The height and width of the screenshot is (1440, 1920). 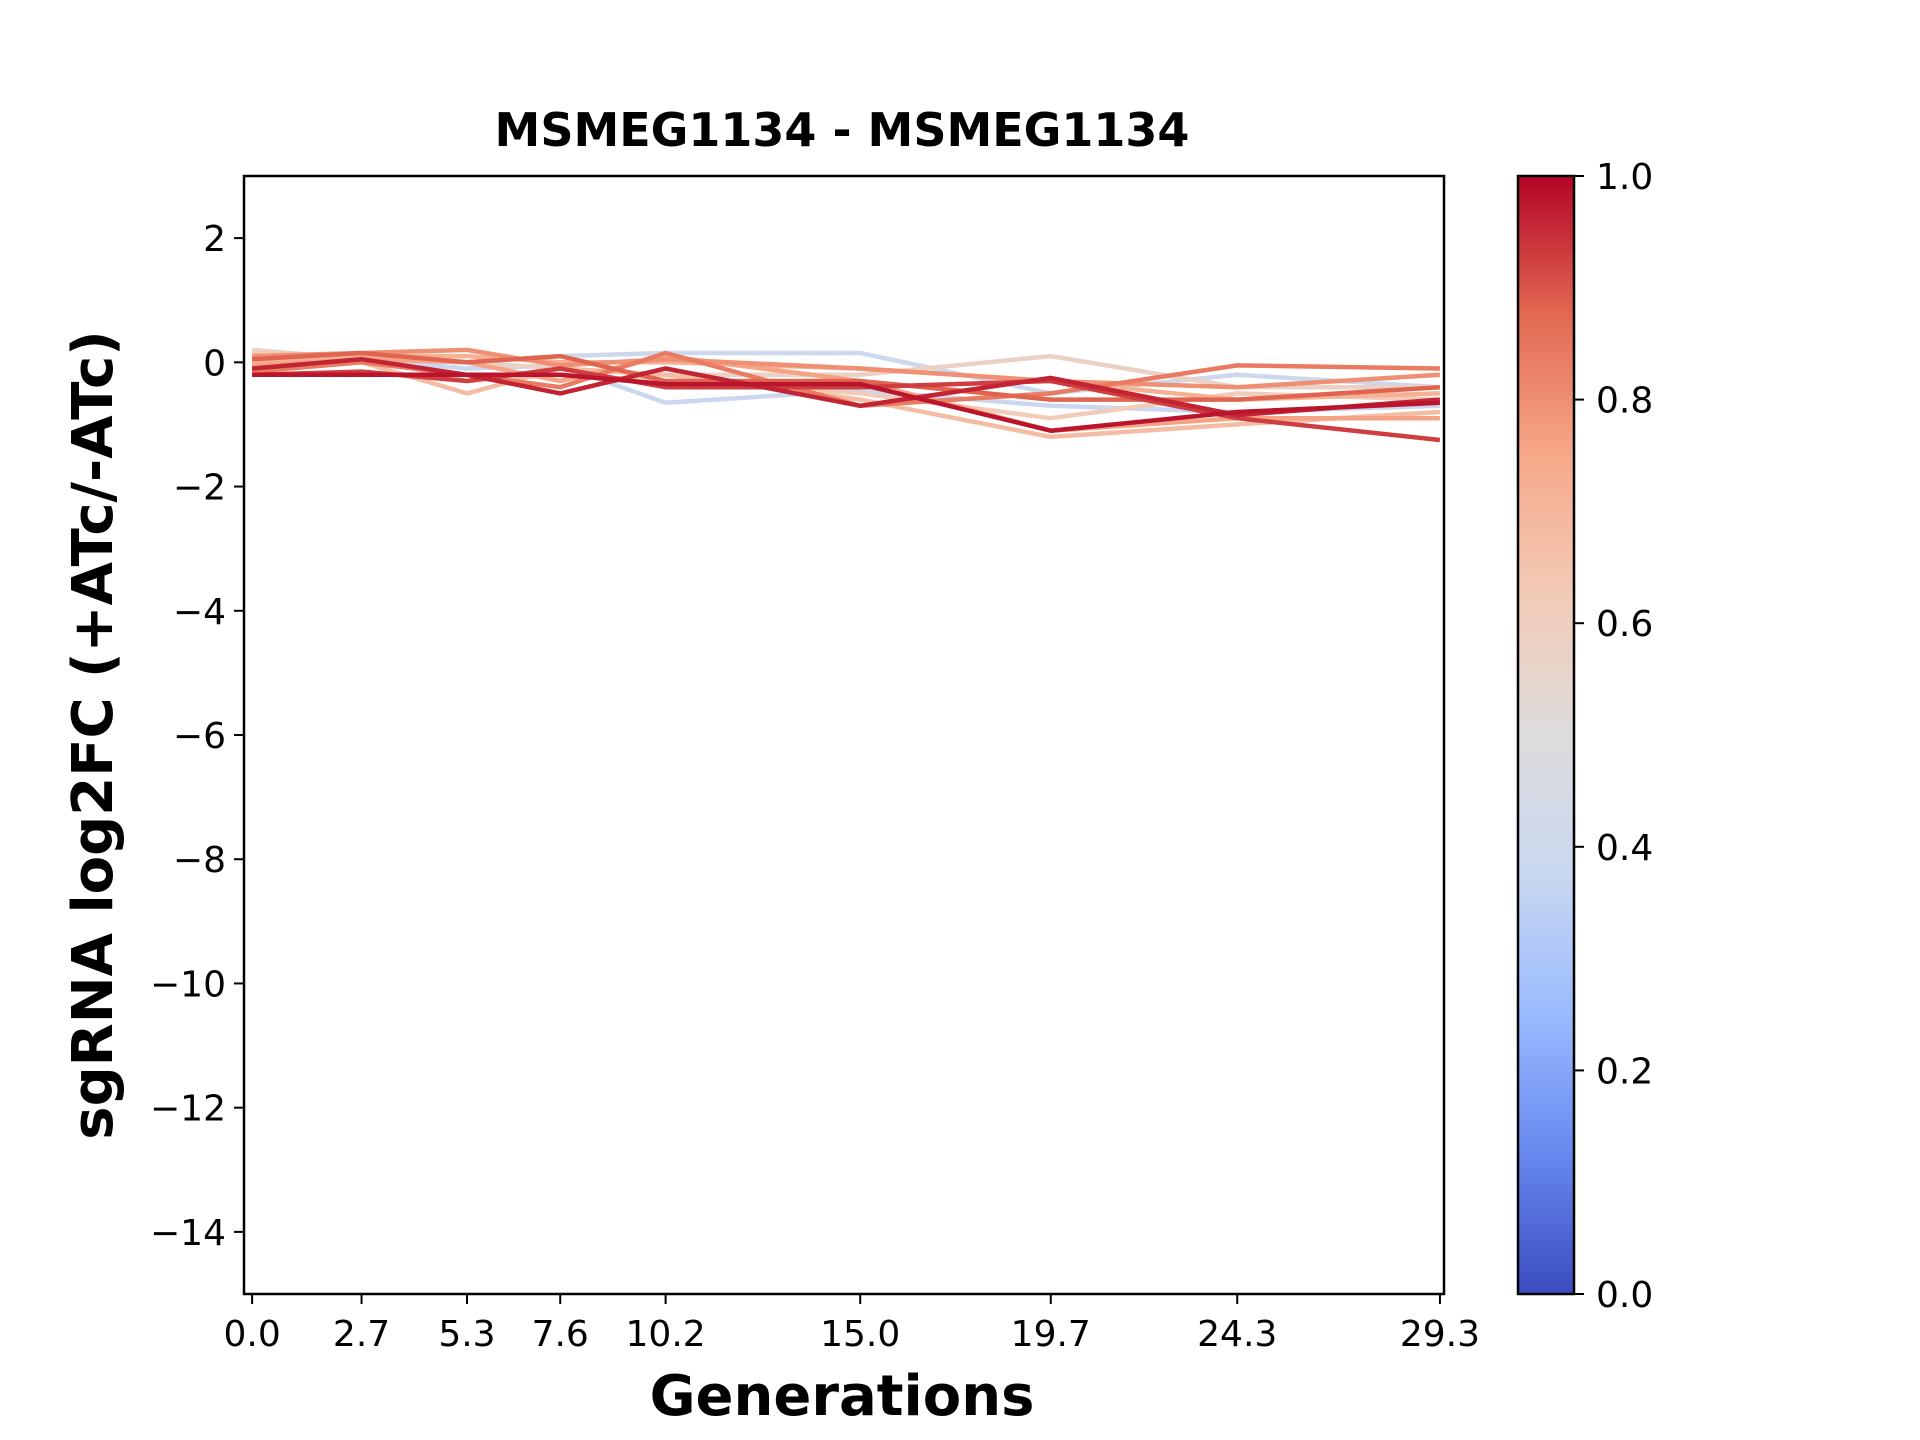 What do you see at coordinates (199, 612) in the screenshot?
I see `y-tick-label: −4` at bounding box center [199, 612].